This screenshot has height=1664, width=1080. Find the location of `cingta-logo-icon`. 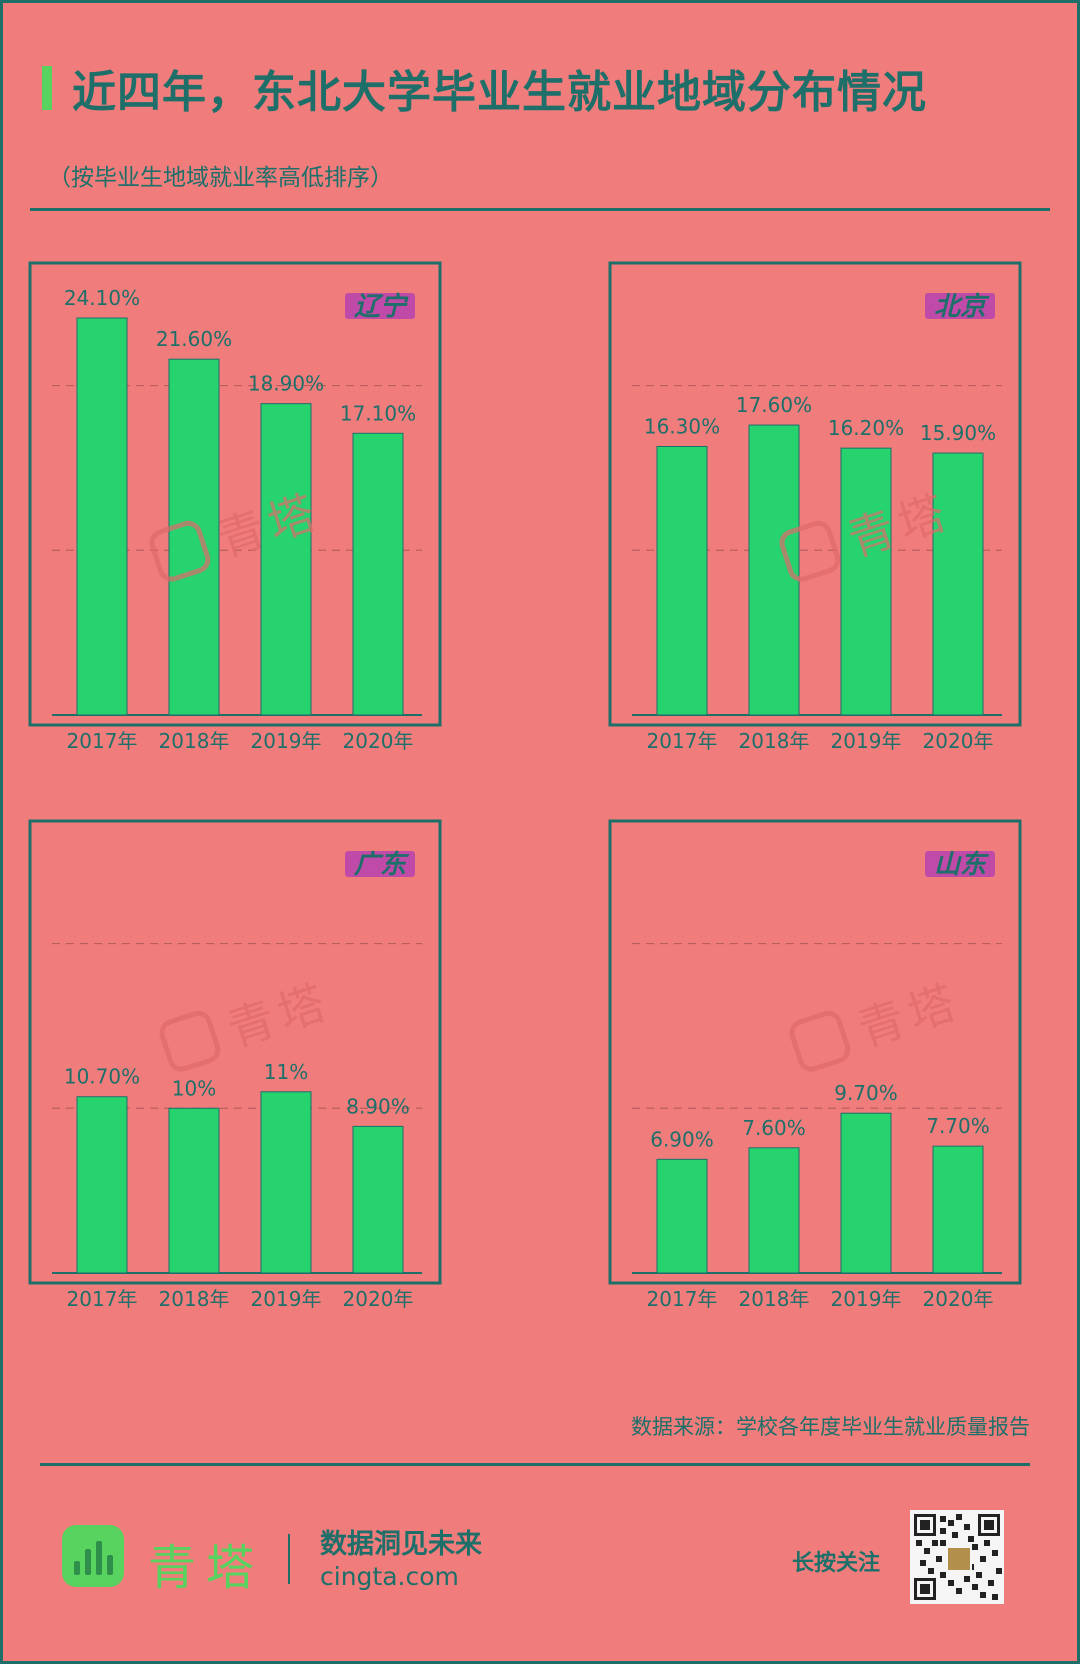

cingta-logo-icon is located at coordinates (93, 1556).